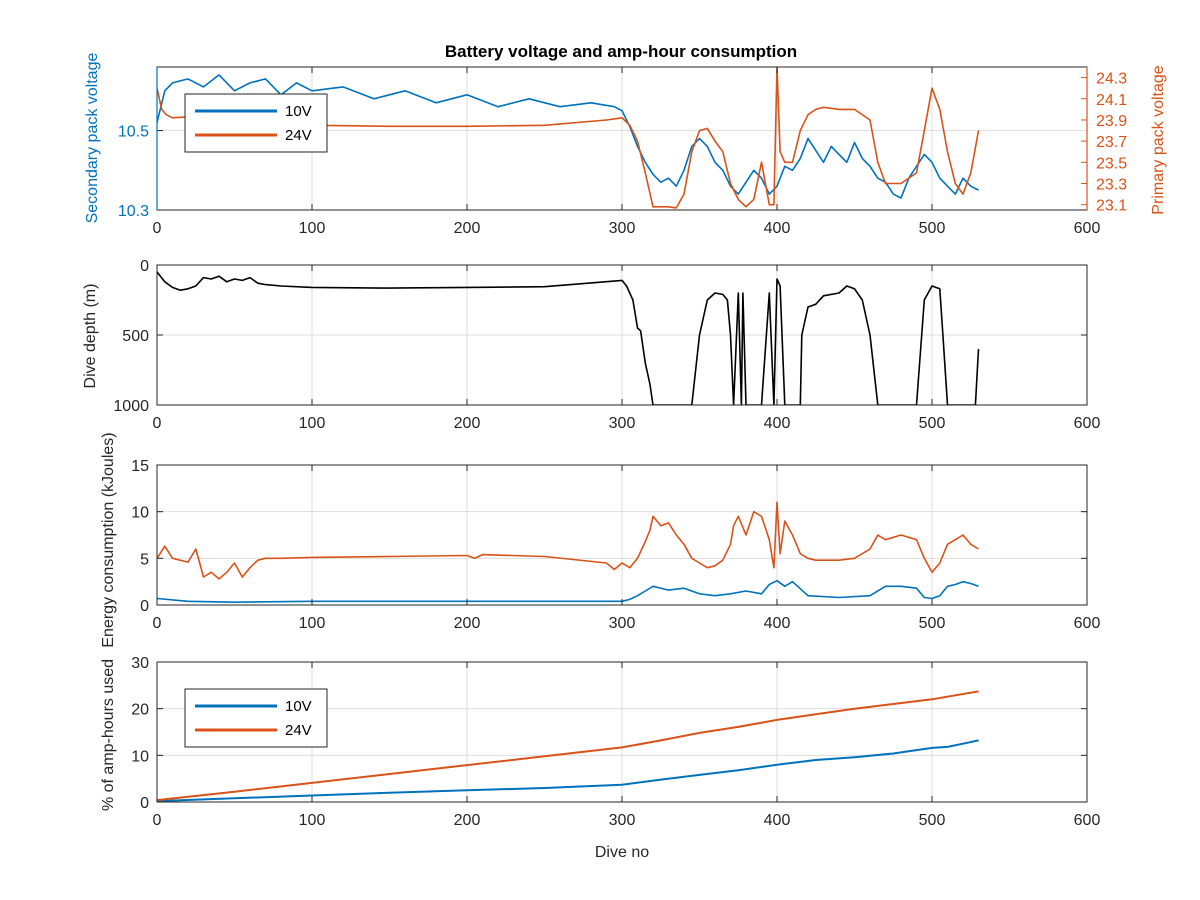 Image resolution: width=1200 pixels, height=900 pixels. What do you see at coordinates (622, 852) in the screenshot?
I see `x-axis-label: Dive no` at bounding box center [622, 852].